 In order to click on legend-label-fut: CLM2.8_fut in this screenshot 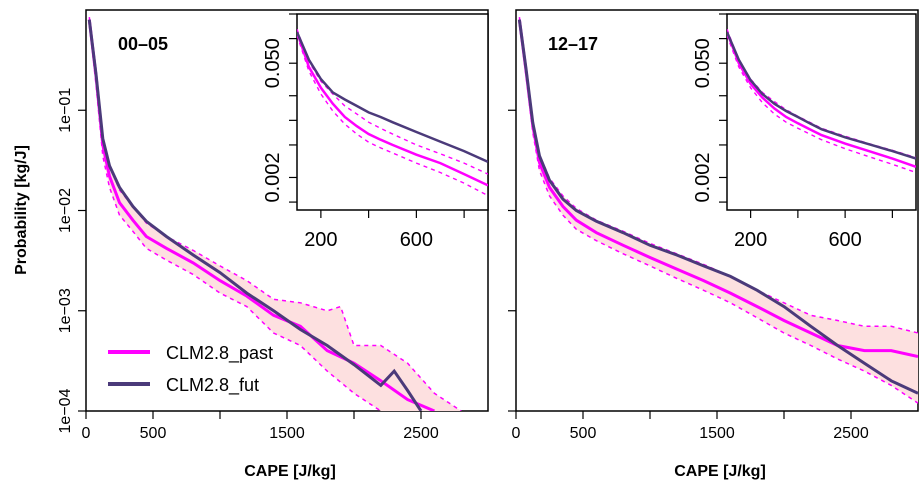, I will do `click(212, 385)`.